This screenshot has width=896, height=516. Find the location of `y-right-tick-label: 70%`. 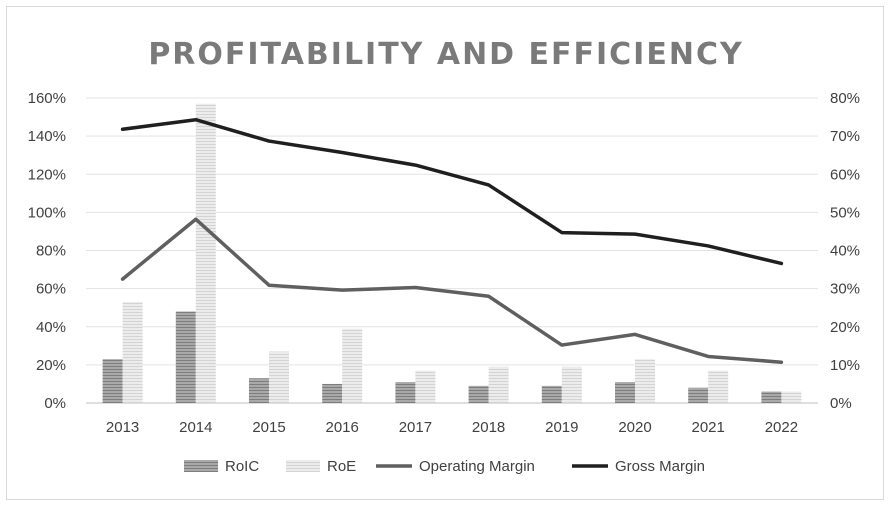

y-right-tick-label: 70% is located at coordinates (845, 136).